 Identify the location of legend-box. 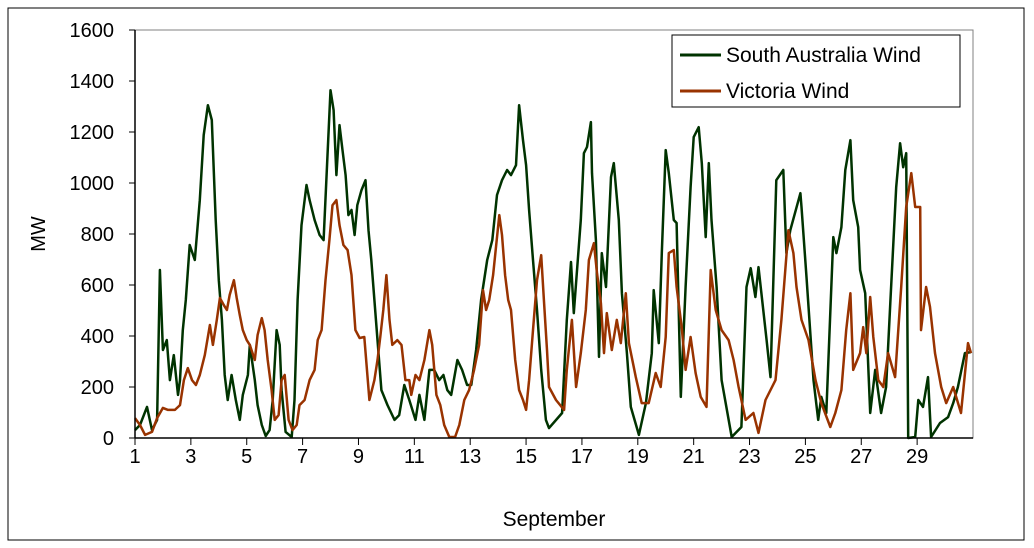
(816, 71).